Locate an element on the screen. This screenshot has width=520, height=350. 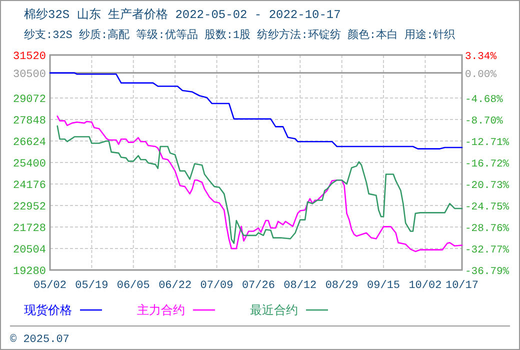
x-tick-label: 10/02 is located at coordinates (425, 286).